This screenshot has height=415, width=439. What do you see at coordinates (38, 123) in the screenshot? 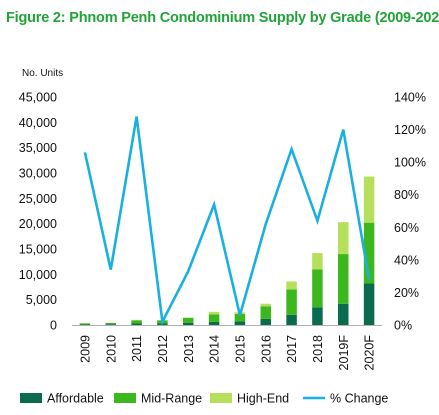
I see `left-tick-label: 40,000` at bounding box center [38, 123].